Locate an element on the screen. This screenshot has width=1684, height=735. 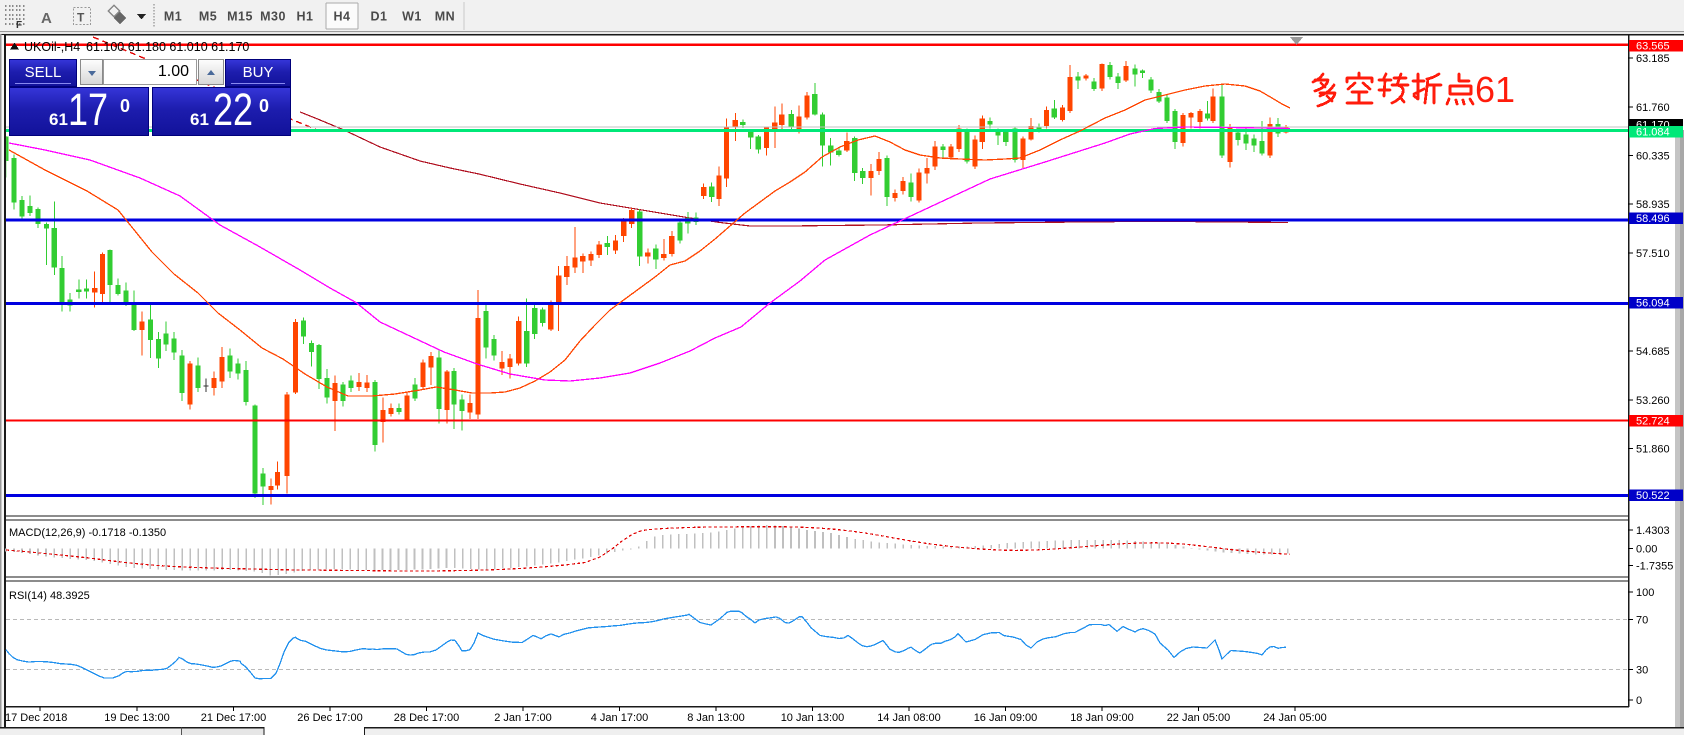
svg-text: RSI(14) 48.3925 is located at coordinates (49, 596).